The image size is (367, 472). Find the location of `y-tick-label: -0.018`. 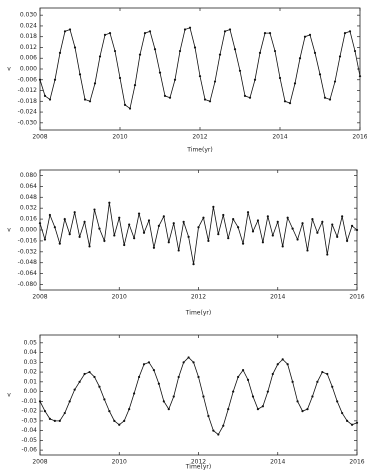

y-tick-label: -0.018 is located at coordinates (28, 101).